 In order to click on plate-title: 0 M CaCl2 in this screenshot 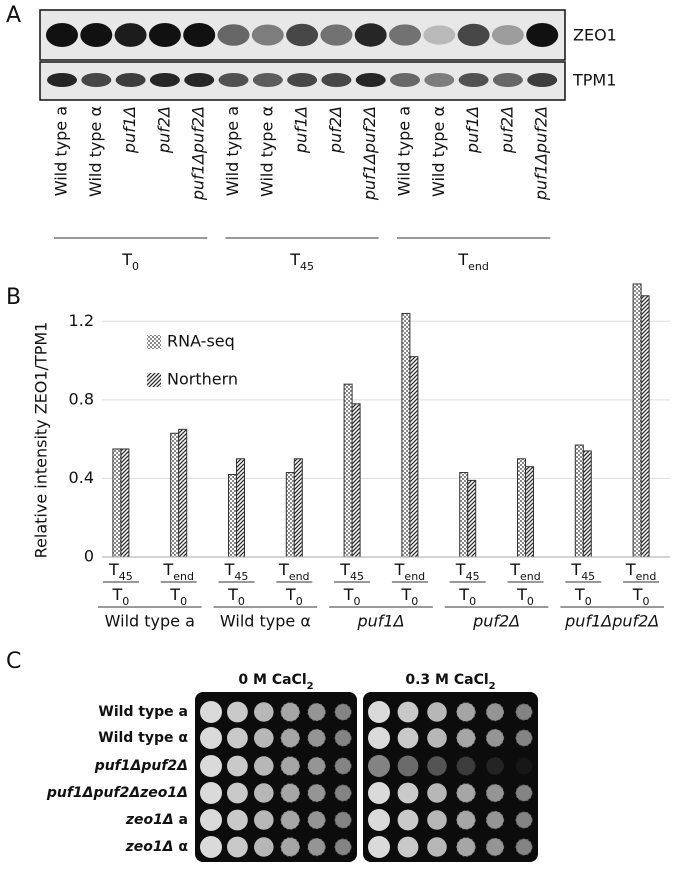, I will do `click(275, 682)`.